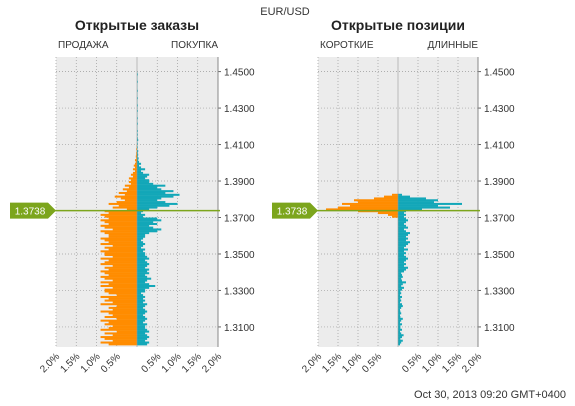 Image resolution: width=575 pixels, height=406 pixels. I want to click on x-tick-label: 0.5%, so click(372, 363).